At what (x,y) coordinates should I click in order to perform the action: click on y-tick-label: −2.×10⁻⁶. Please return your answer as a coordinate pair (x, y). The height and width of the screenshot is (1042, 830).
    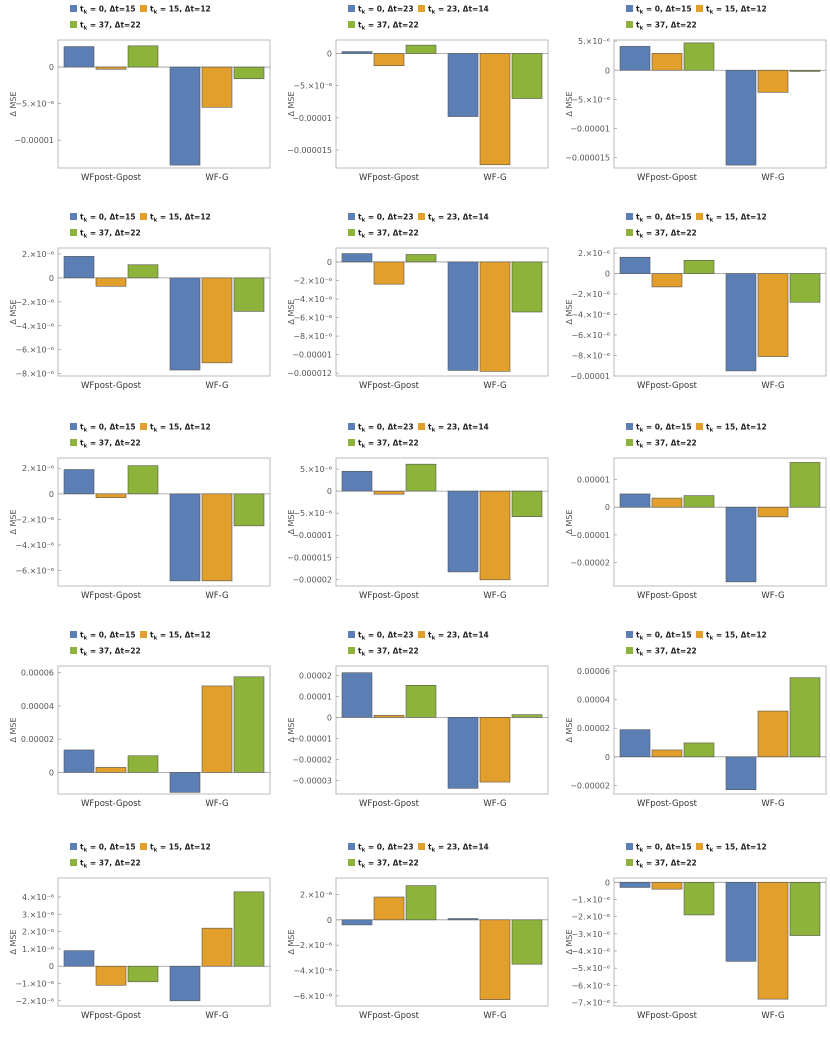
    Looking at the image, I should click on (590, 917).